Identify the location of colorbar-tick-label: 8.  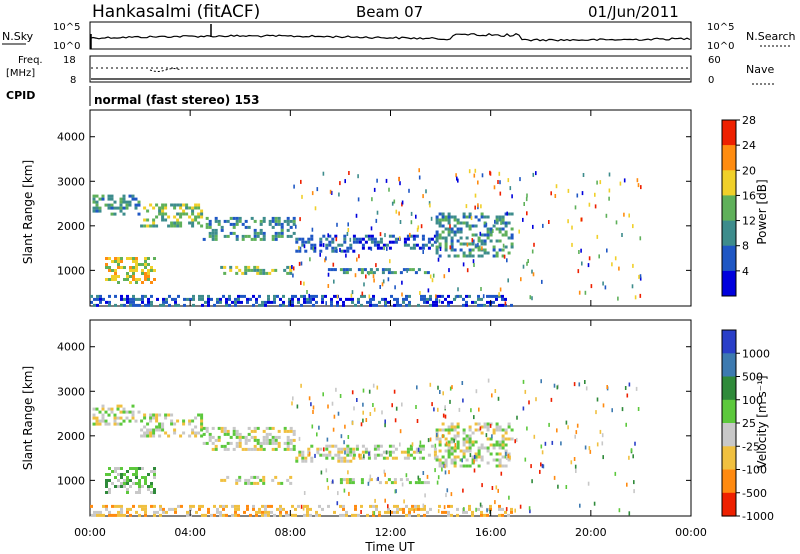
(745, 246).